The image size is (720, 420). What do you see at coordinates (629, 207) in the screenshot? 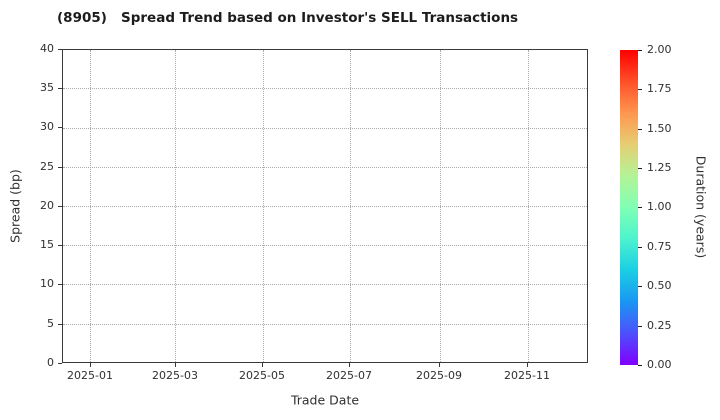
I see `colorbar-gradient` at bounding box center [629, 207].